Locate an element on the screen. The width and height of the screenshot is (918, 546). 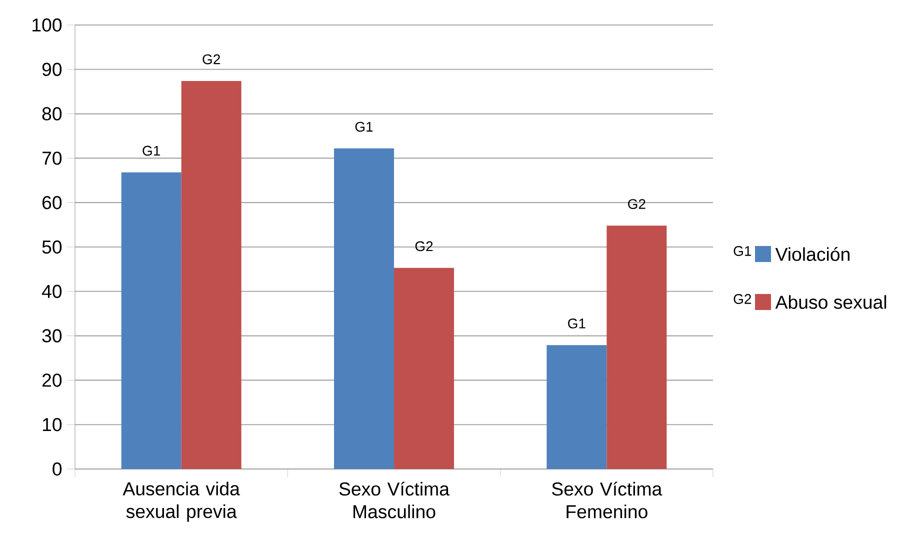
y-tick-label: 80 is located at coordinates (52, 113).